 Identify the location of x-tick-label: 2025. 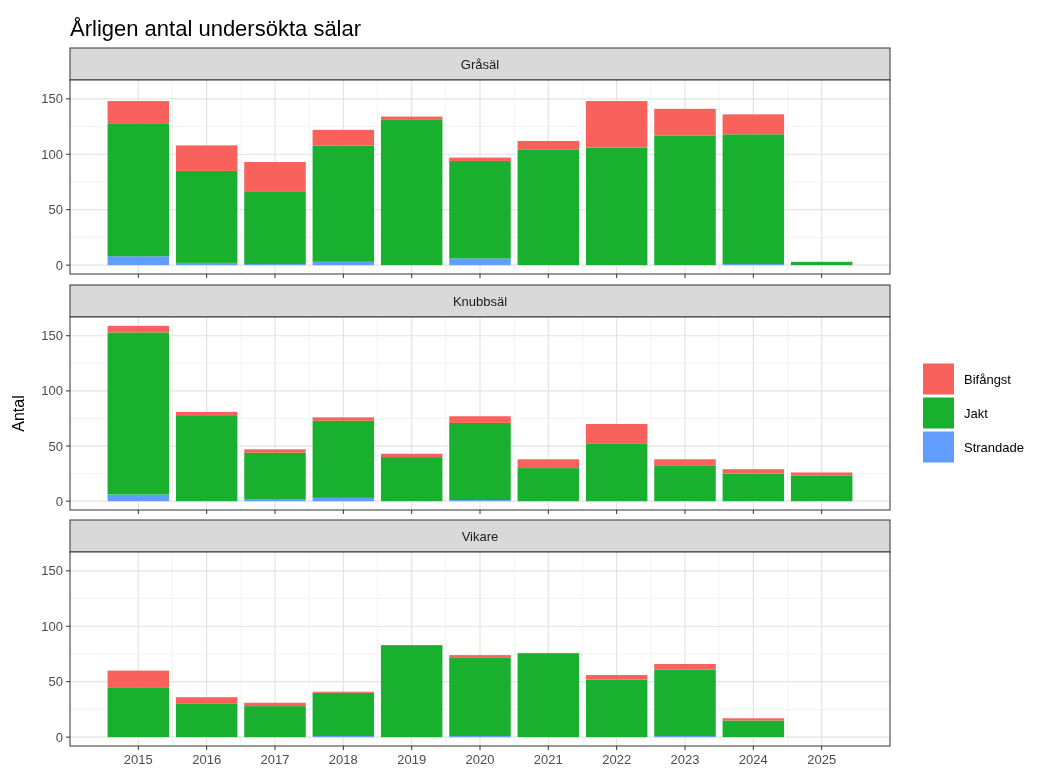
(822, 759).